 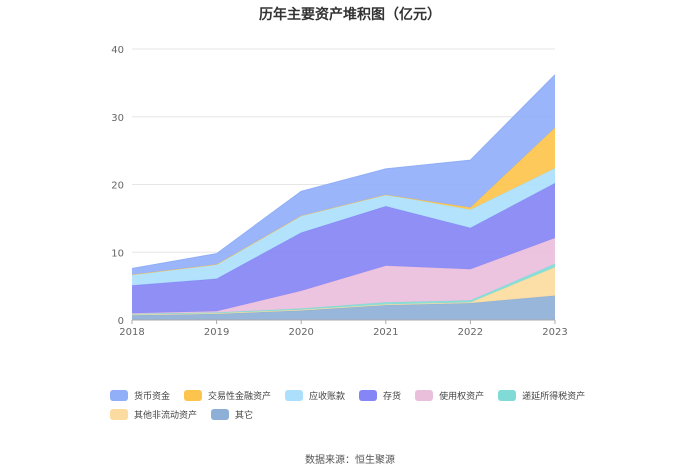 I want to click on legend-label: 存货, so click(x=392, y=396).